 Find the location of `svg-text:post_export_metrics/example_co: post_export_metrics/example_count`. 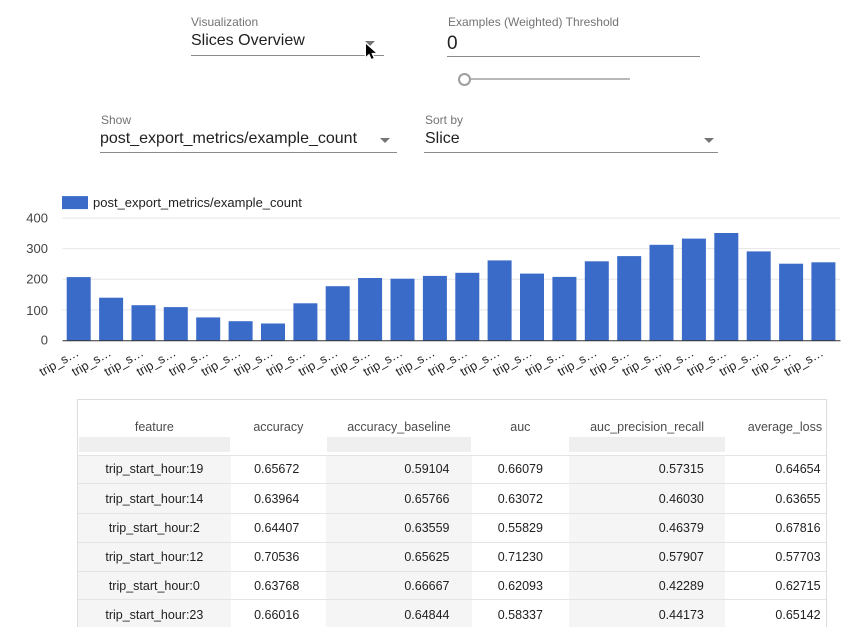

svg-text:post_export_metrics/example_co: post_export_metrics/example_count is located at coordinates (197, 202).